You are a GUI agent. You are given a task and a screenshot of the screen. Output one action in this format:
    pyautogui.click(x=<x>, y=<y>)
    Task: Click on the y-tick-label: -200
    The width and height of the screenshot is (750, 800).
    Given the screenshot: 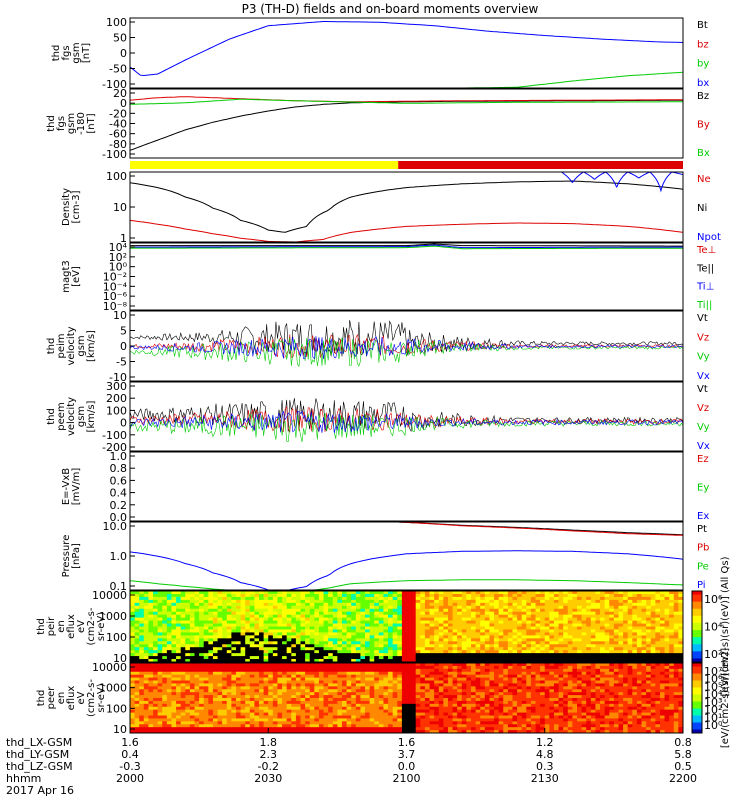 What is the action you would take?
    pyautogui.click(x=114, y=447)
    